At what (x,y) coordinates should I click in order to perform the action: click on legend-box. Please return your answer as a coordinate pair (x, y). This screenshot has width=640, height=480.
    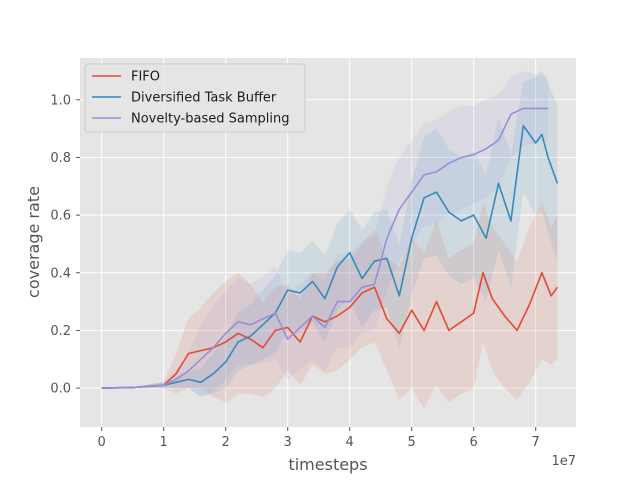
    Looking at the image, I should click on (195, 98).